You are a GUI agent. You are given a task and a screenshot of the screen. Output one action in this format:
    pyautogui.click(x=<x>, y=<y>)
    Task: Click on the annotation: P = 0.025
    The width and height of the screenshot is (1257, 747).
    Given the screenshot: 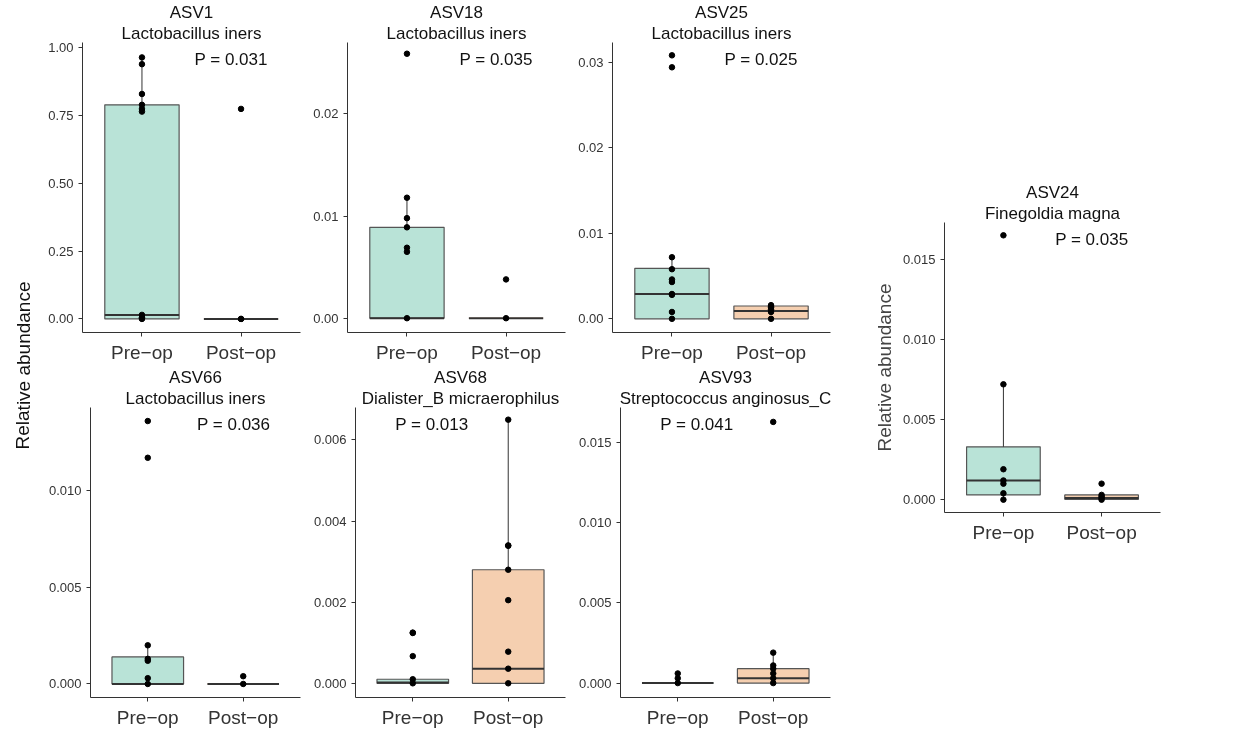 What is the action you would take?
    pyautogui.click(x=761, y=60)
    